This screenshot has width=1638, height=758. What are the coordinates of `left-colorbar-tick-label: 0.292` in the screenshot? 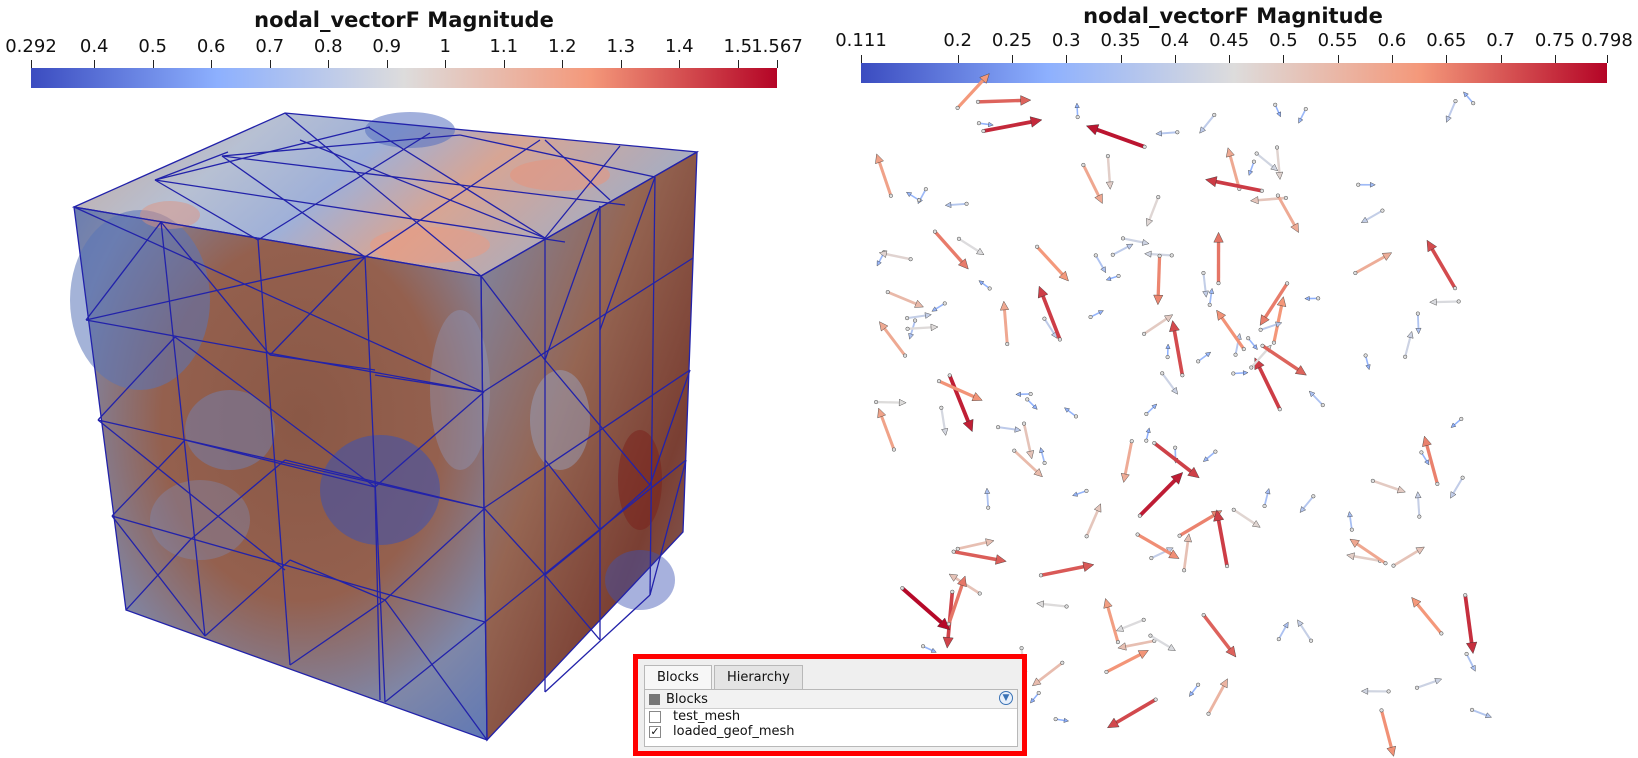 It's located at (31, 46).